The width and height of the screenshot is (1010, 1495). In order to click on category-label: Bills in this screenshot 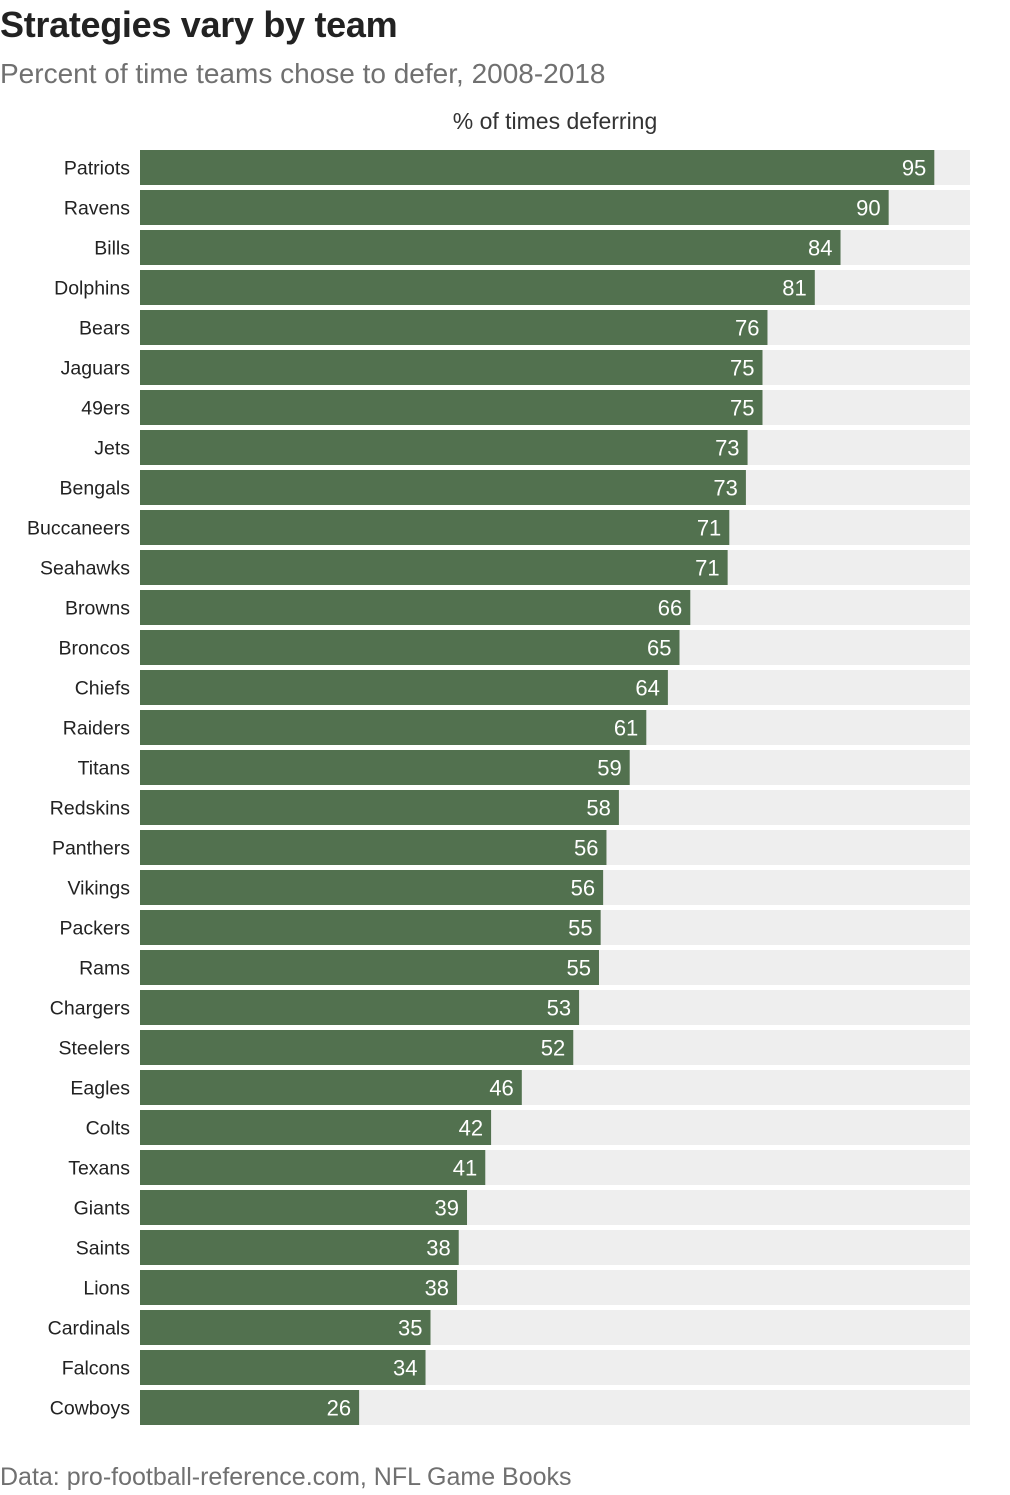, I will do `click(112, 249)`.